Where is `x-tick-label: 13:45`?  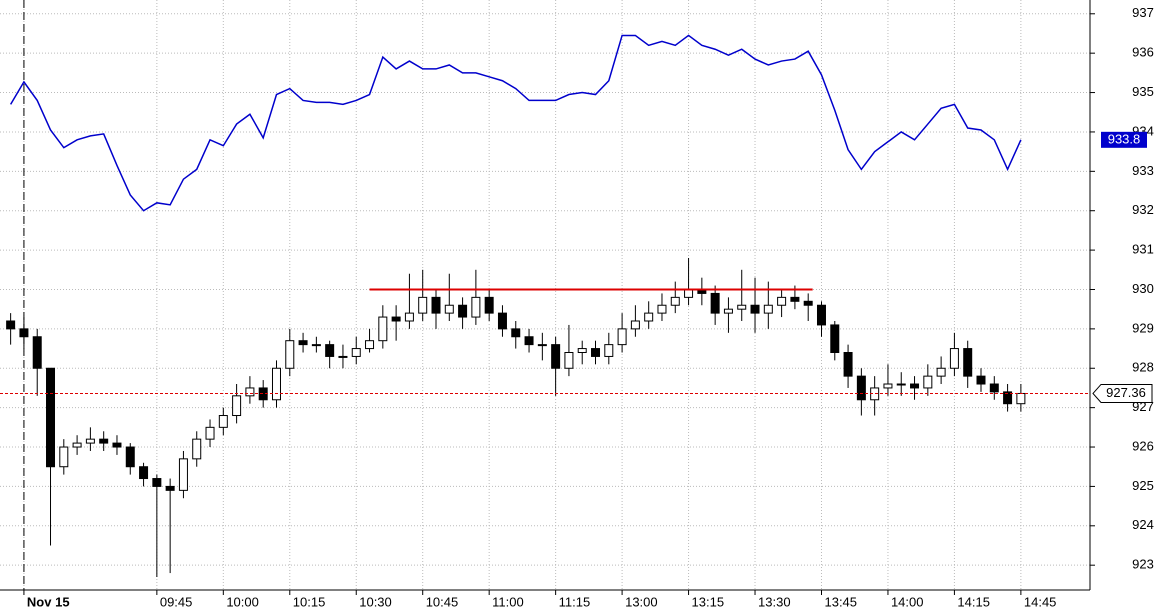 x-tick-label: 13:45 is located at coordinates (840, 601).